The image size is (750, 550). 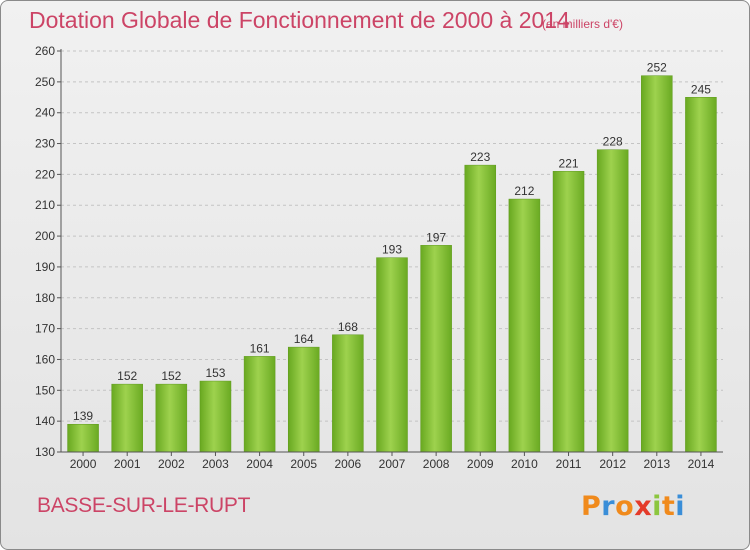 I want to click on y-tick-label: 190, so click(x=45, y=267).